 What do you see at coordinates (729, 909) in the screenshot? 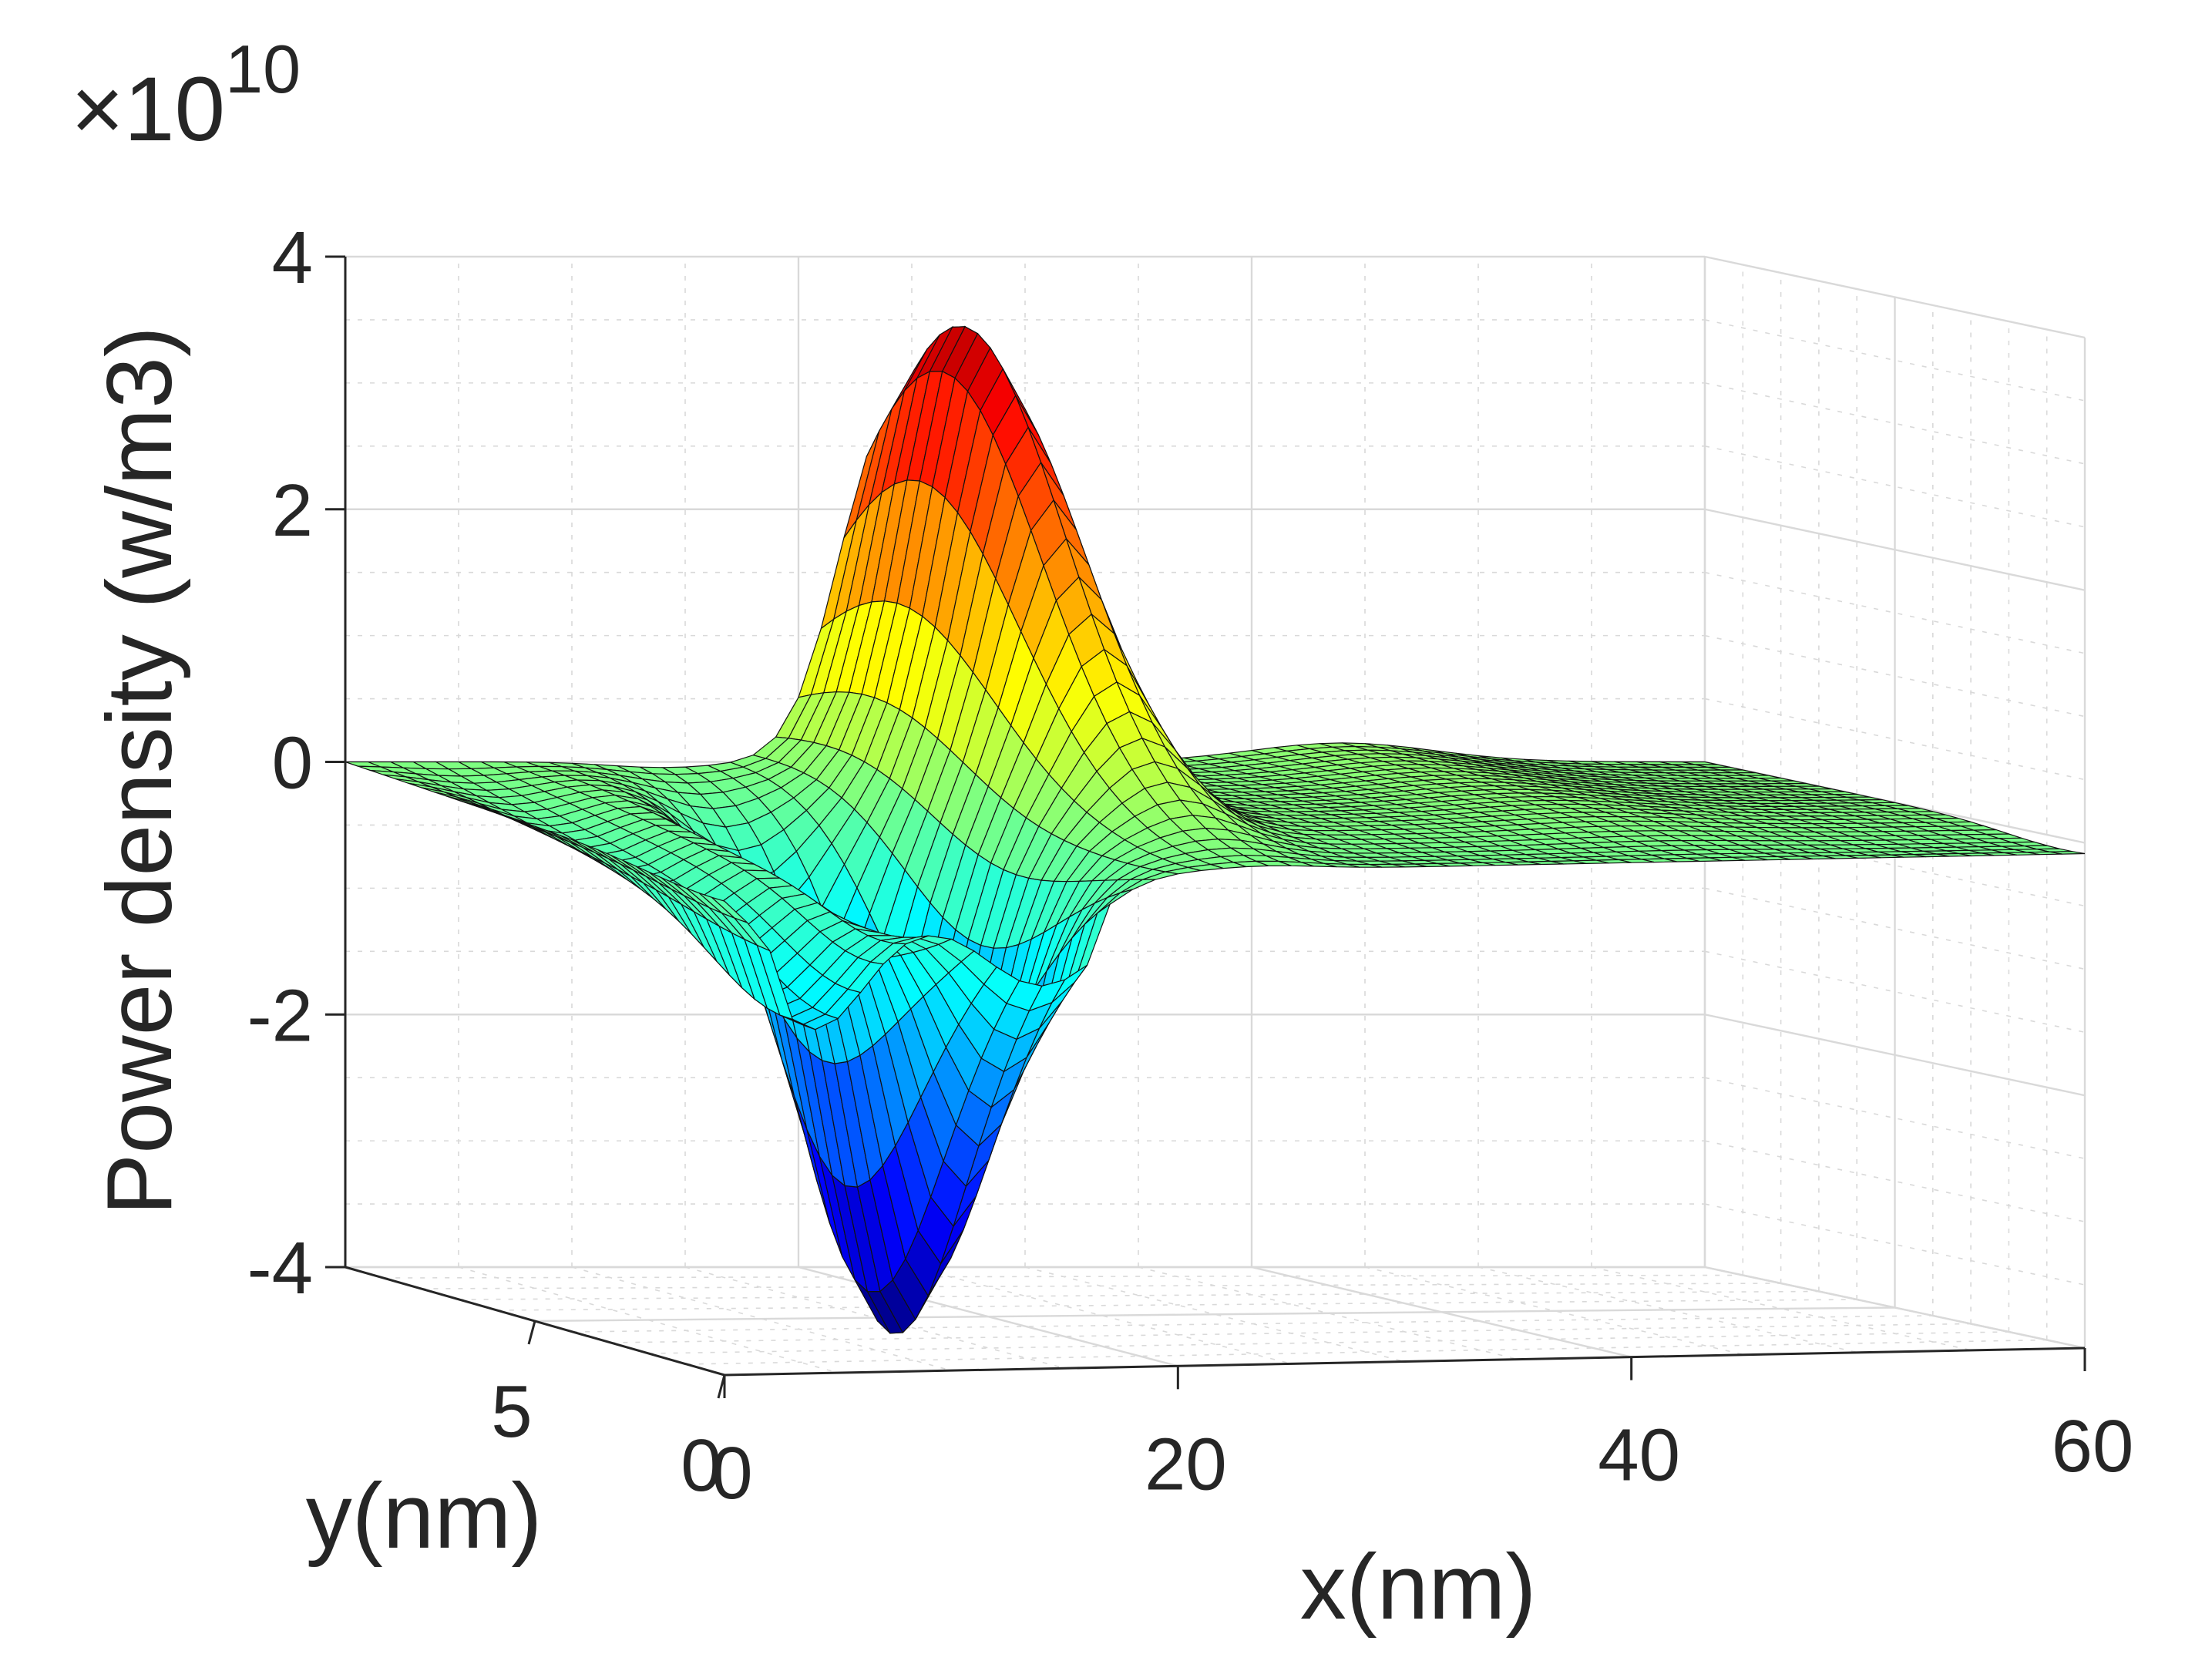
I see `surface-cell` at bounding box center [729, 909].